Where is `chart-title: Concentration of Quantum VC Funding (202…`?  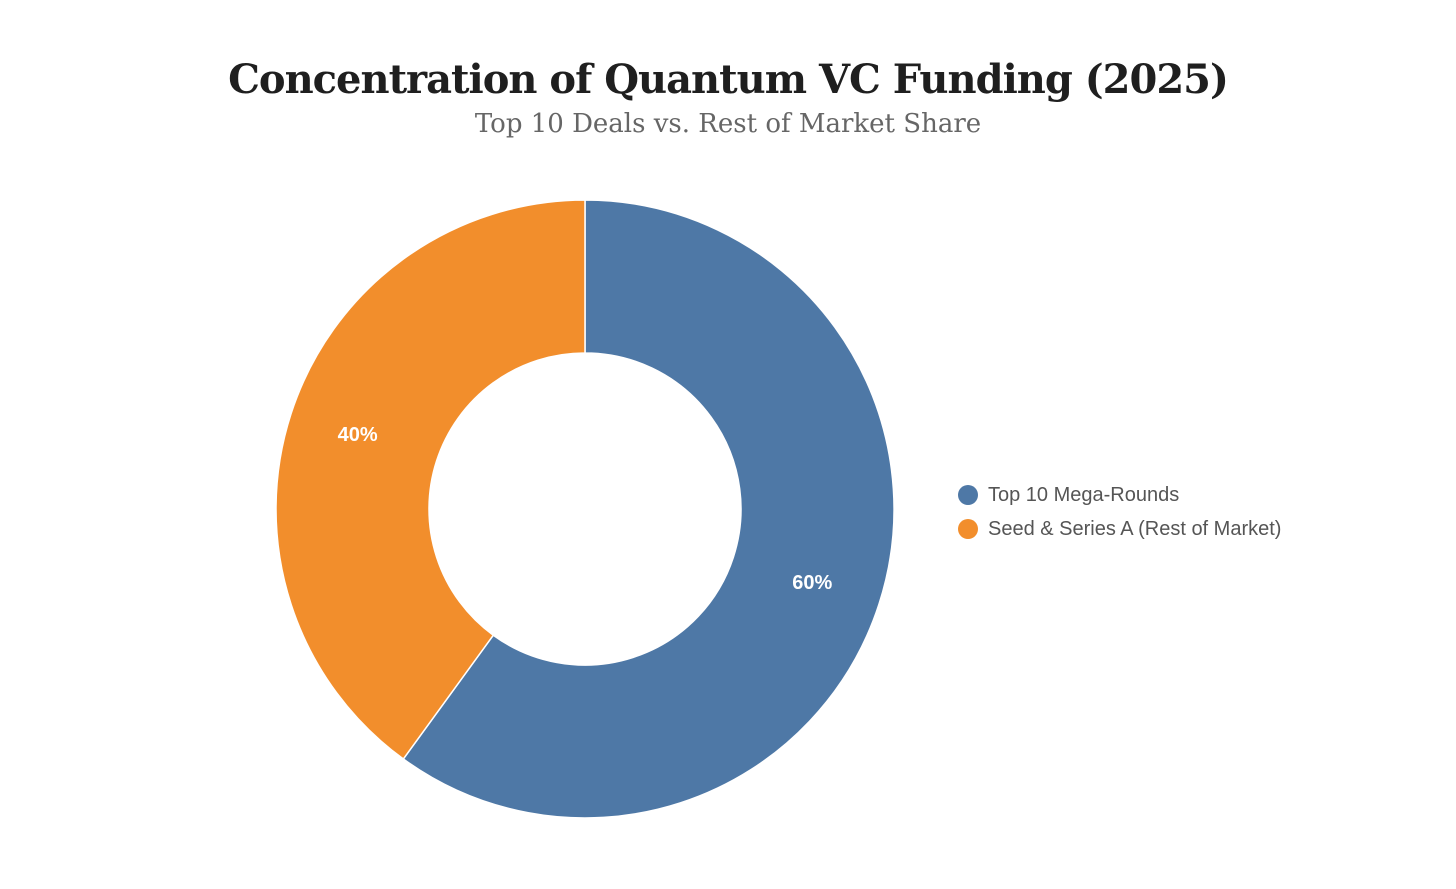
chart-title: Concentration of Quantum VC Funding (202… is located at coordinates (728, 79).